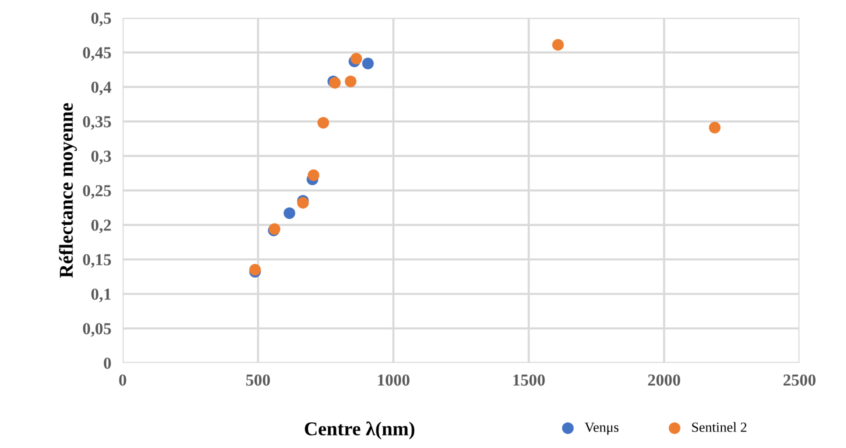  Describe the element at coordinates (664, 380) in the screenshot. I see `x-tick-label: 2000` at that location.